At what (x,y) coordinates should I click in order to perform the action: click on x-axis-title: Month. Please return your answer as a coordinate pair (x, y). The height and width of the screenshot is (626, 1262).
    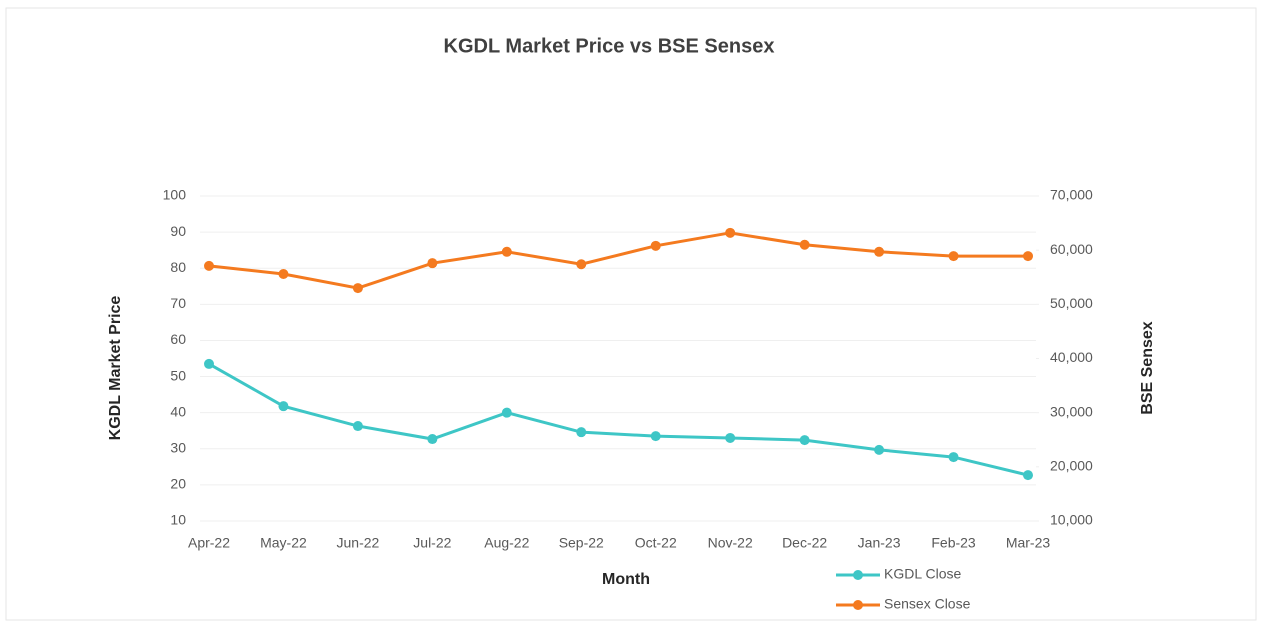
    Looking at the image, I should click on (626, 579).